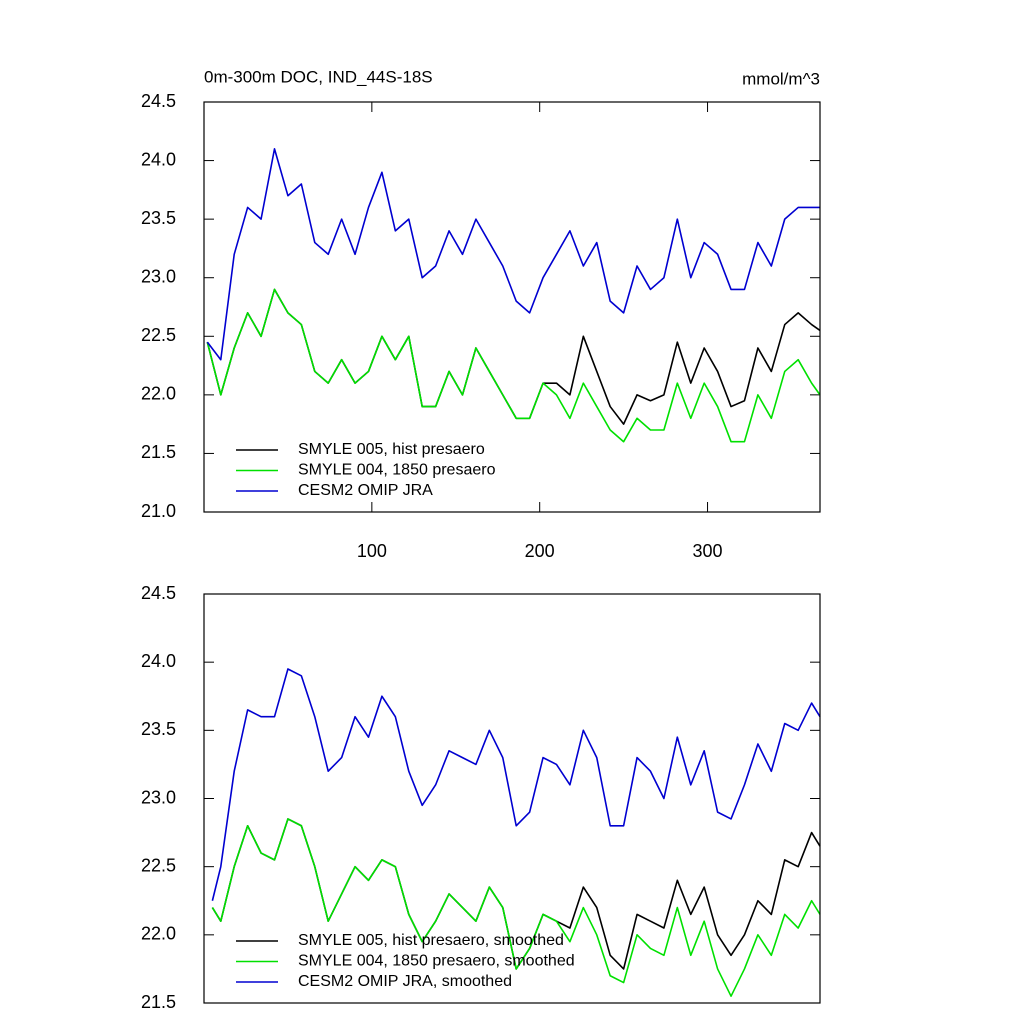 This screenshot has height=1024, width=1024. Describe the element at coordinates (708, 551) in the screenshot. I see `x-tick-label: 300` at that location.